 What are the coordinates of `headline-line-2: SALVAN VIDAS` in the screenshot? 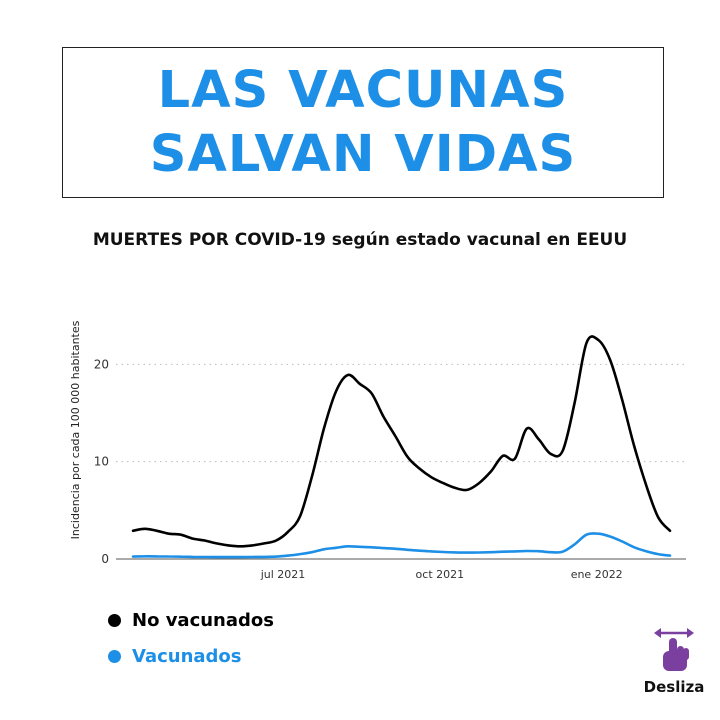 It's located at (363, 154).